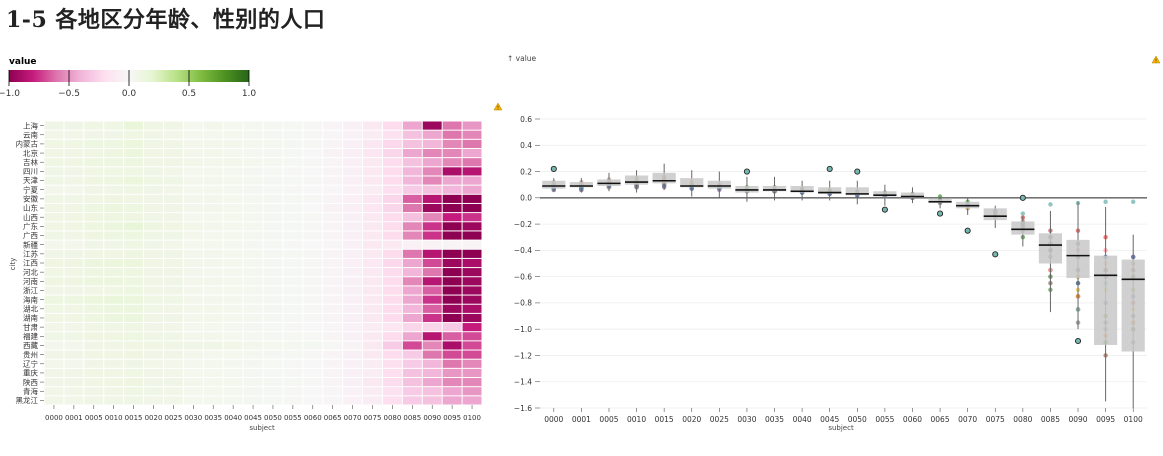  What do you see at coordinates (154, 418) in the screenshot?
I see `heatmap-x-label: 0020` at bounding box center [154, 418].